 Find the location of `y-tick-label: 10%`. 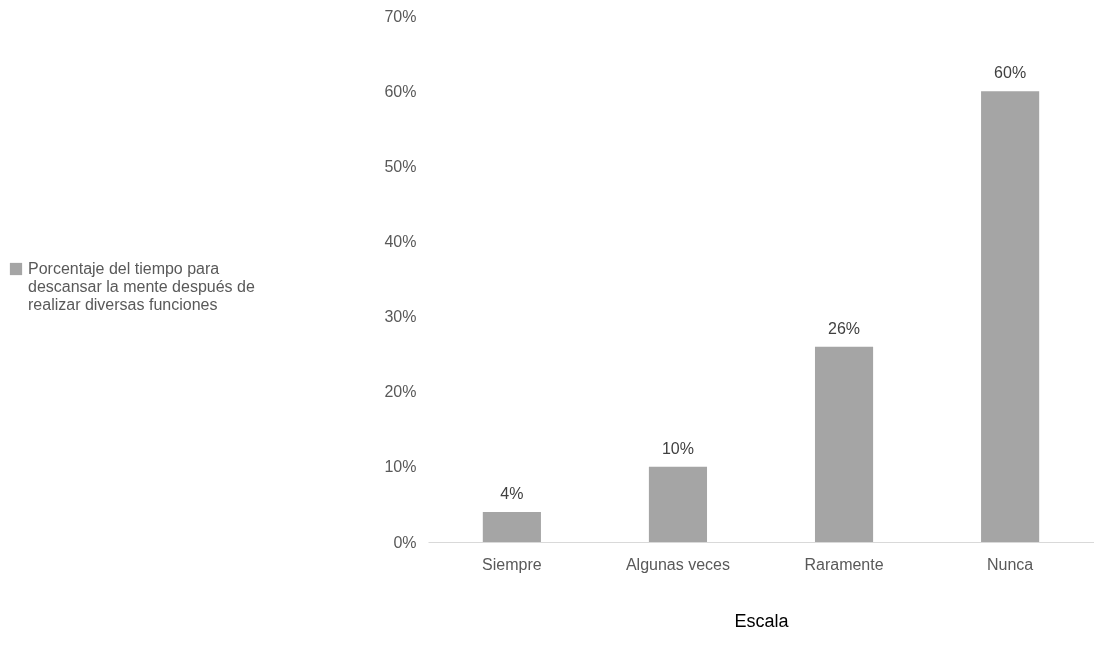

y-tick-label: 10% is located at coordinates (400, 467).